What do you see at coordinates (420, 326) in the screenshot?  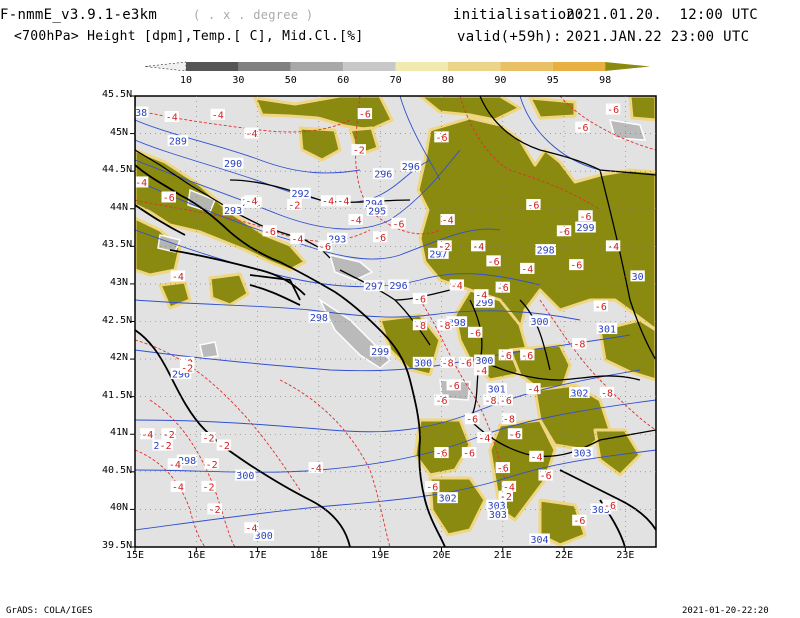 I see `temperature-contour-label: -8` at bounding box center [420, 326].